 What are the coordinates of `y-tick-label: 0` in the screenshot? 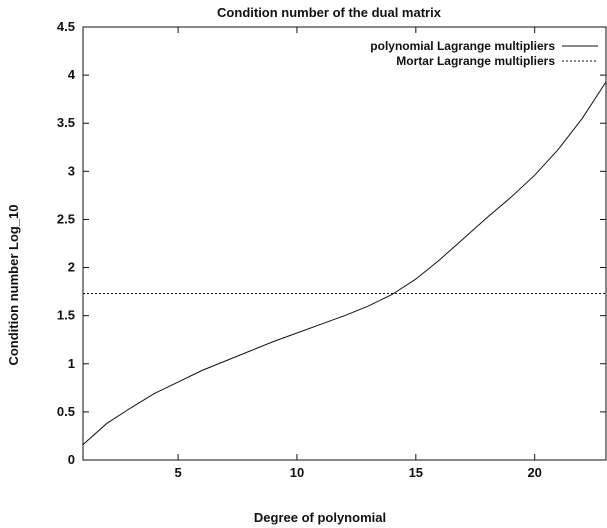 It's located at (71, 459).